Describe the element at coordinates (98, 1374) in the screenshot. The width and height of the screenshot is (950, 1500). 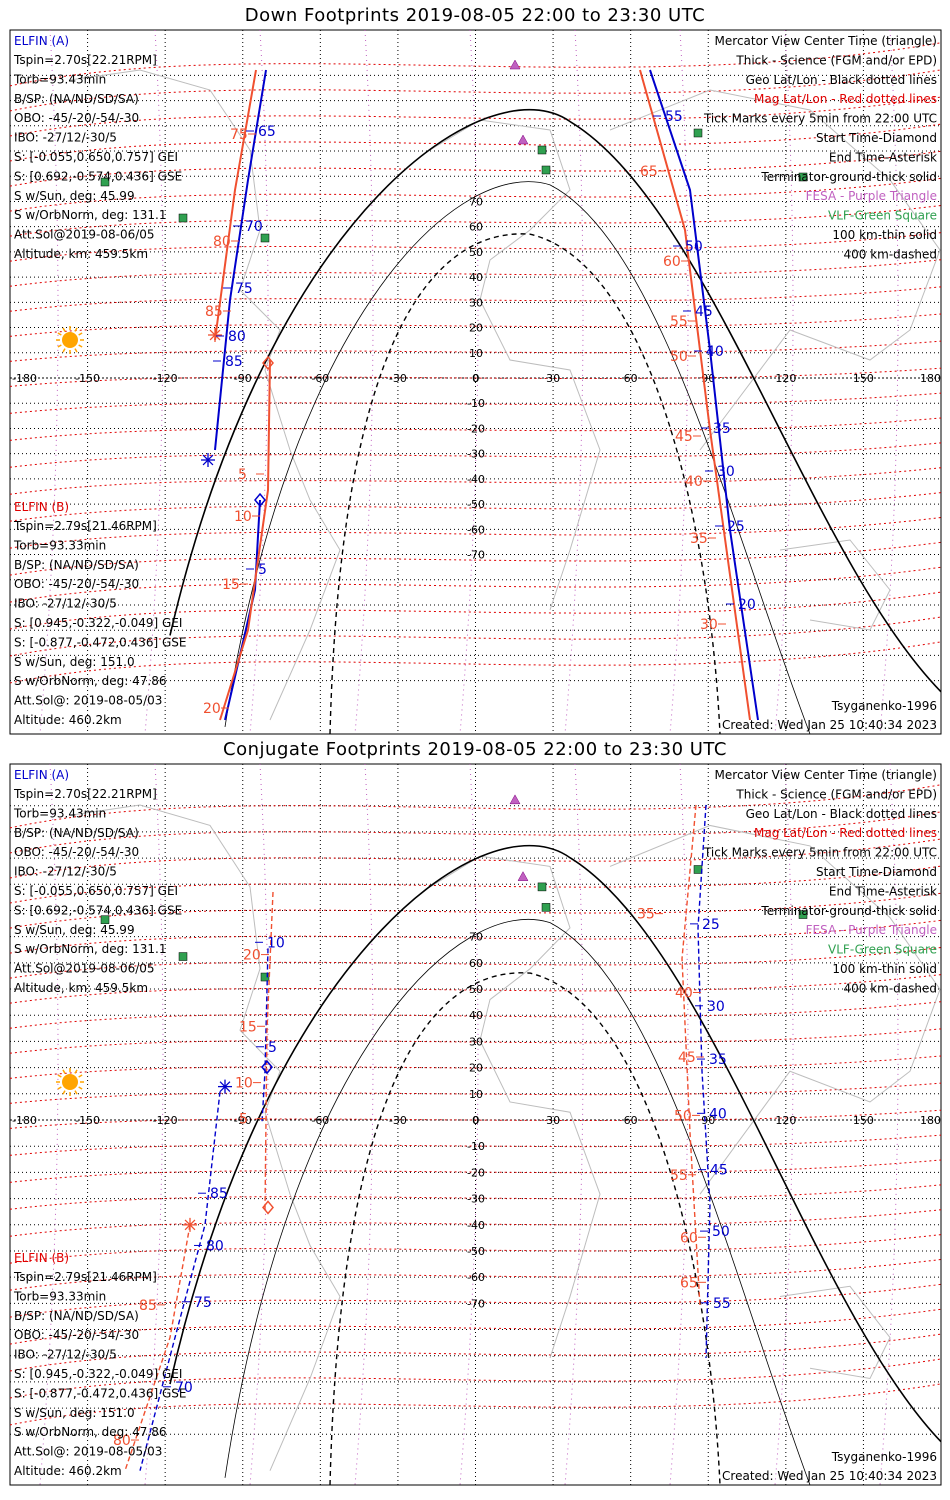
I see `elfin-b-info-line: S: [0.945,-0.322,-0.049] GEI` at that location.